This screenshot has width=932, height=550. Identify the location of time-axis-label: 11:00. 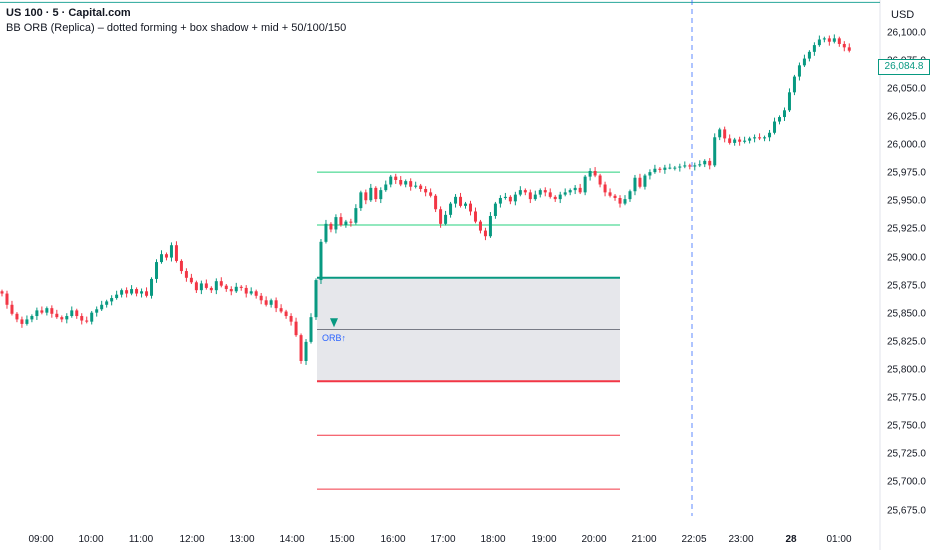
(141, 539).